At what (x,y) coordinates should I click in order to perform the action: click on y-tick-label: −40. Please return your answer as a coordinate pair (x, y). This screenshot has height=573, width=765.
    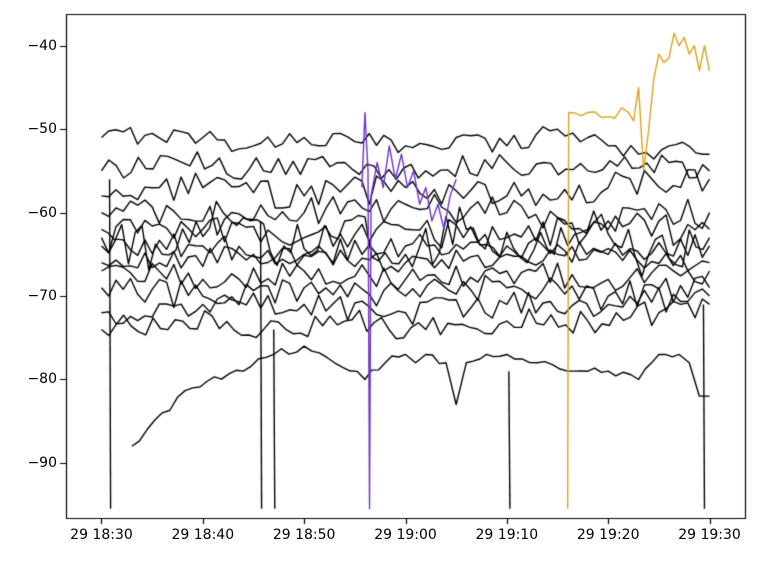
    Looking at the image, I should click on (42, 45).